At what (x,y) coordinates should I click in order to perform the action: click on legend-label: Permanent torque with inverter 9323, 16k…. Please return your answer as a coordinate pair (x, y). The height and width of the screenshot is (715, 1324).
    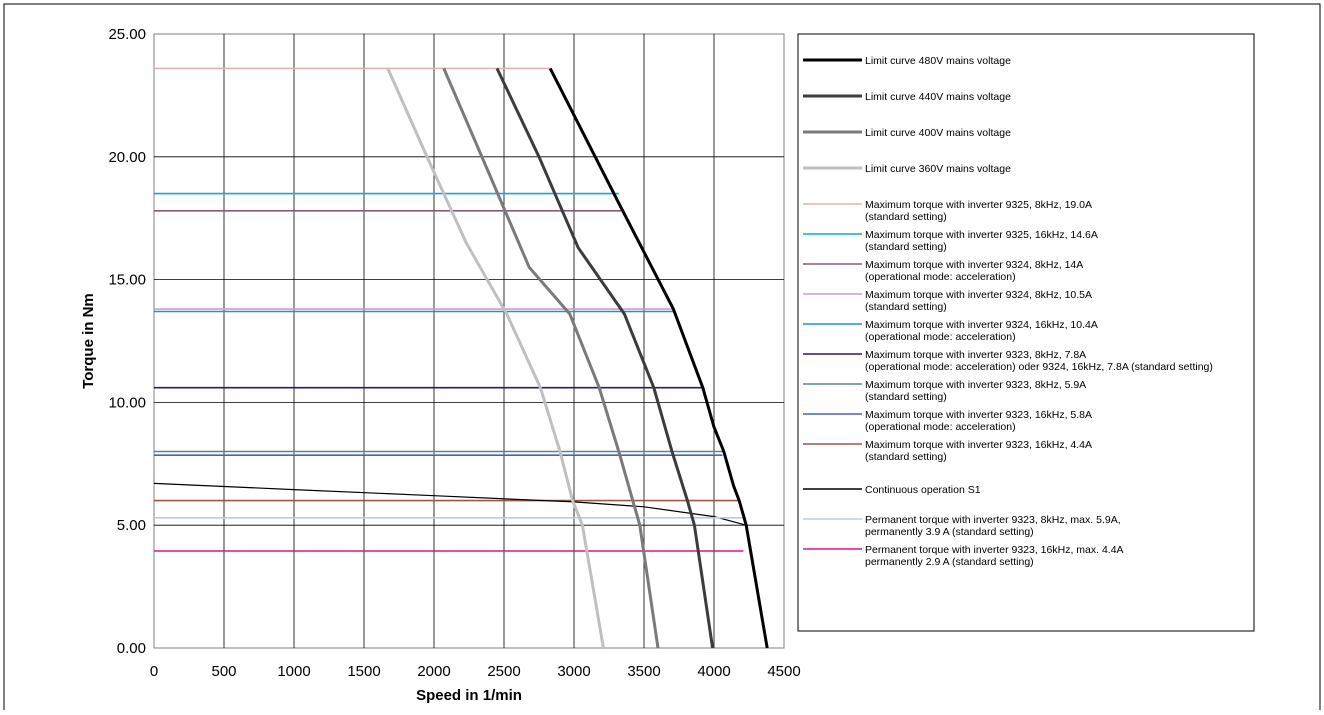
    Looking at the image, I should click on (994, 550).